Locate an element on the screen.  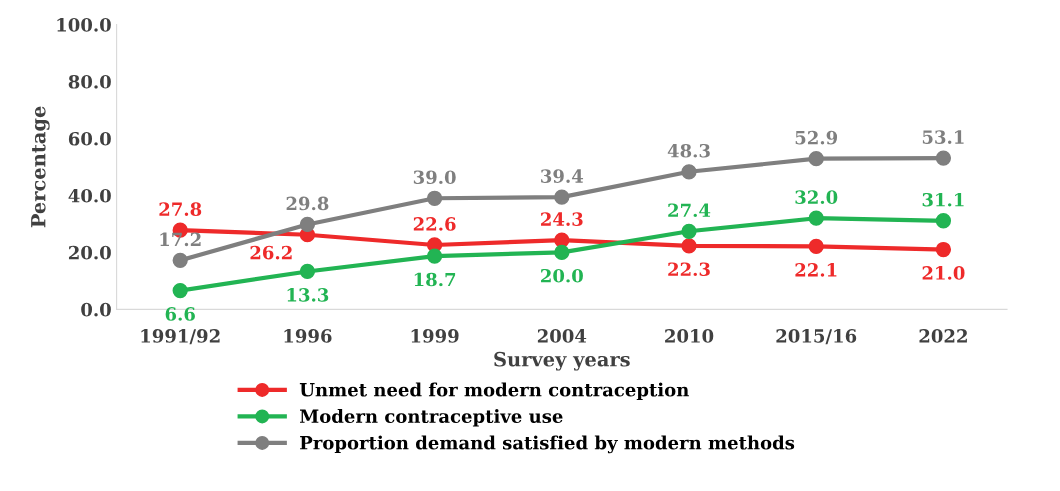
x-tick-label: 2015/16 is located at coordinates (816, 337).